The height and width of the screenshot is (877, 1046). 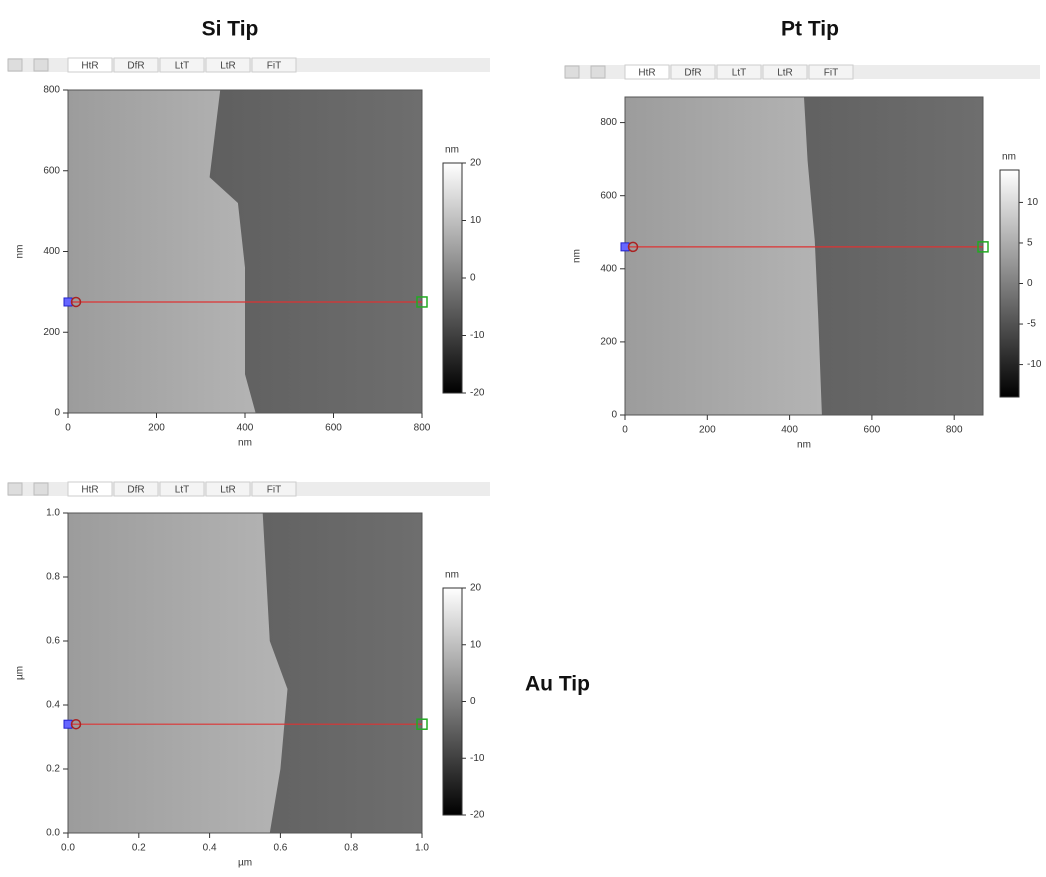 I want to click on x-tick-label: 0.8, so click(x=351, y=848).